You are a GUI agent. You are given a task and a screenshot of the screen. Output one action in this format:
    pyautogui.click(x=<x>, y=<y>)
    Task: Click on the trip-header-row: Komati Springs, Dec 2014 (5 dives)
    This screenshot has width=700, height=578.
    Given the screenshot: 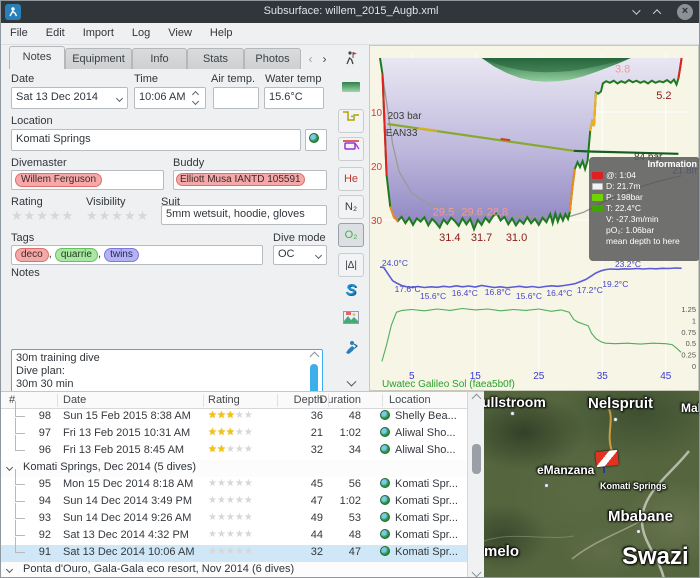 What is the action you would take?
    pyautogui.click(x=234, y=468)
    